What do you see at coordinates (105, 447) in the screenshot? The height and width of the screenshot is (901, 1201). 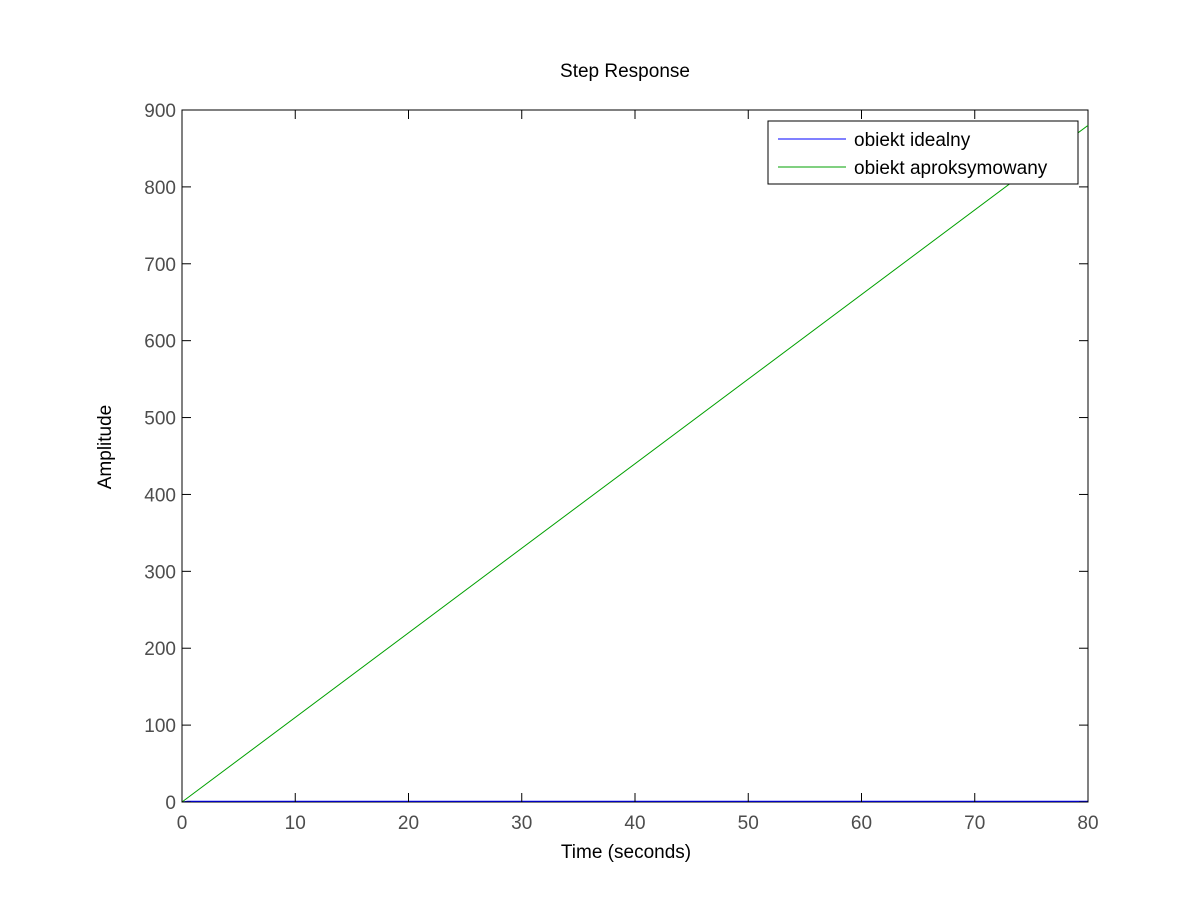 I see `y-axis-title: Amplitude` at bounding box center [105, 447].